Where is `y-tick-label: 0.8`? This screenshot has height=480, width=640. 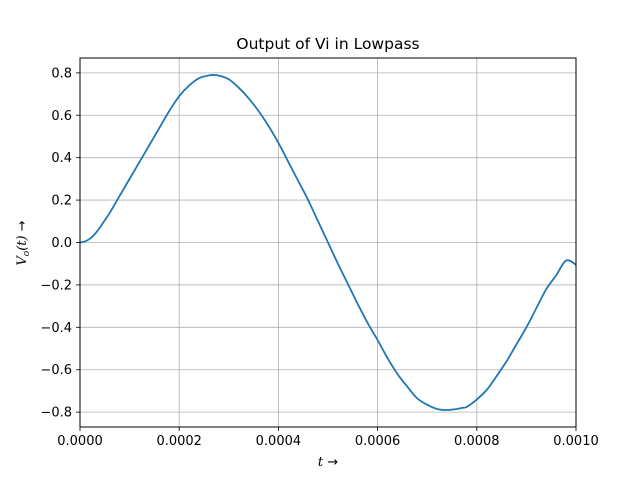
y-tick-label: 0.8 is located at coordinates (61, 73).